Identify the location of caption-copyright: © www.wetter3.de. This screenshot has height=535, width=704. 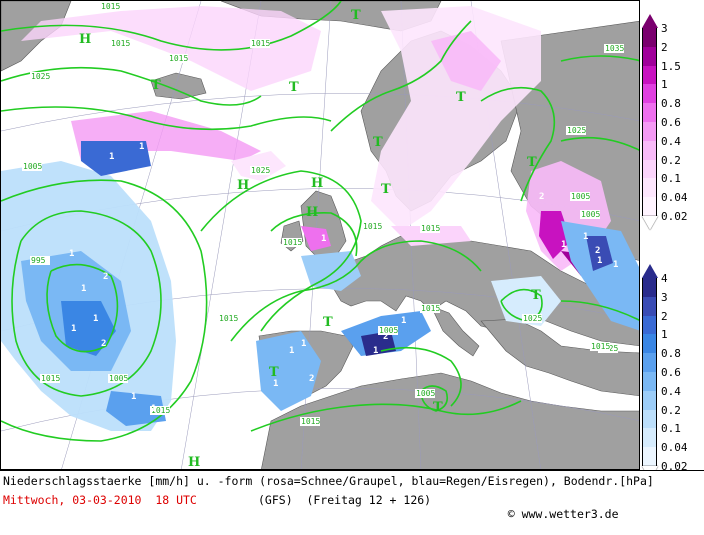
(549, 514).